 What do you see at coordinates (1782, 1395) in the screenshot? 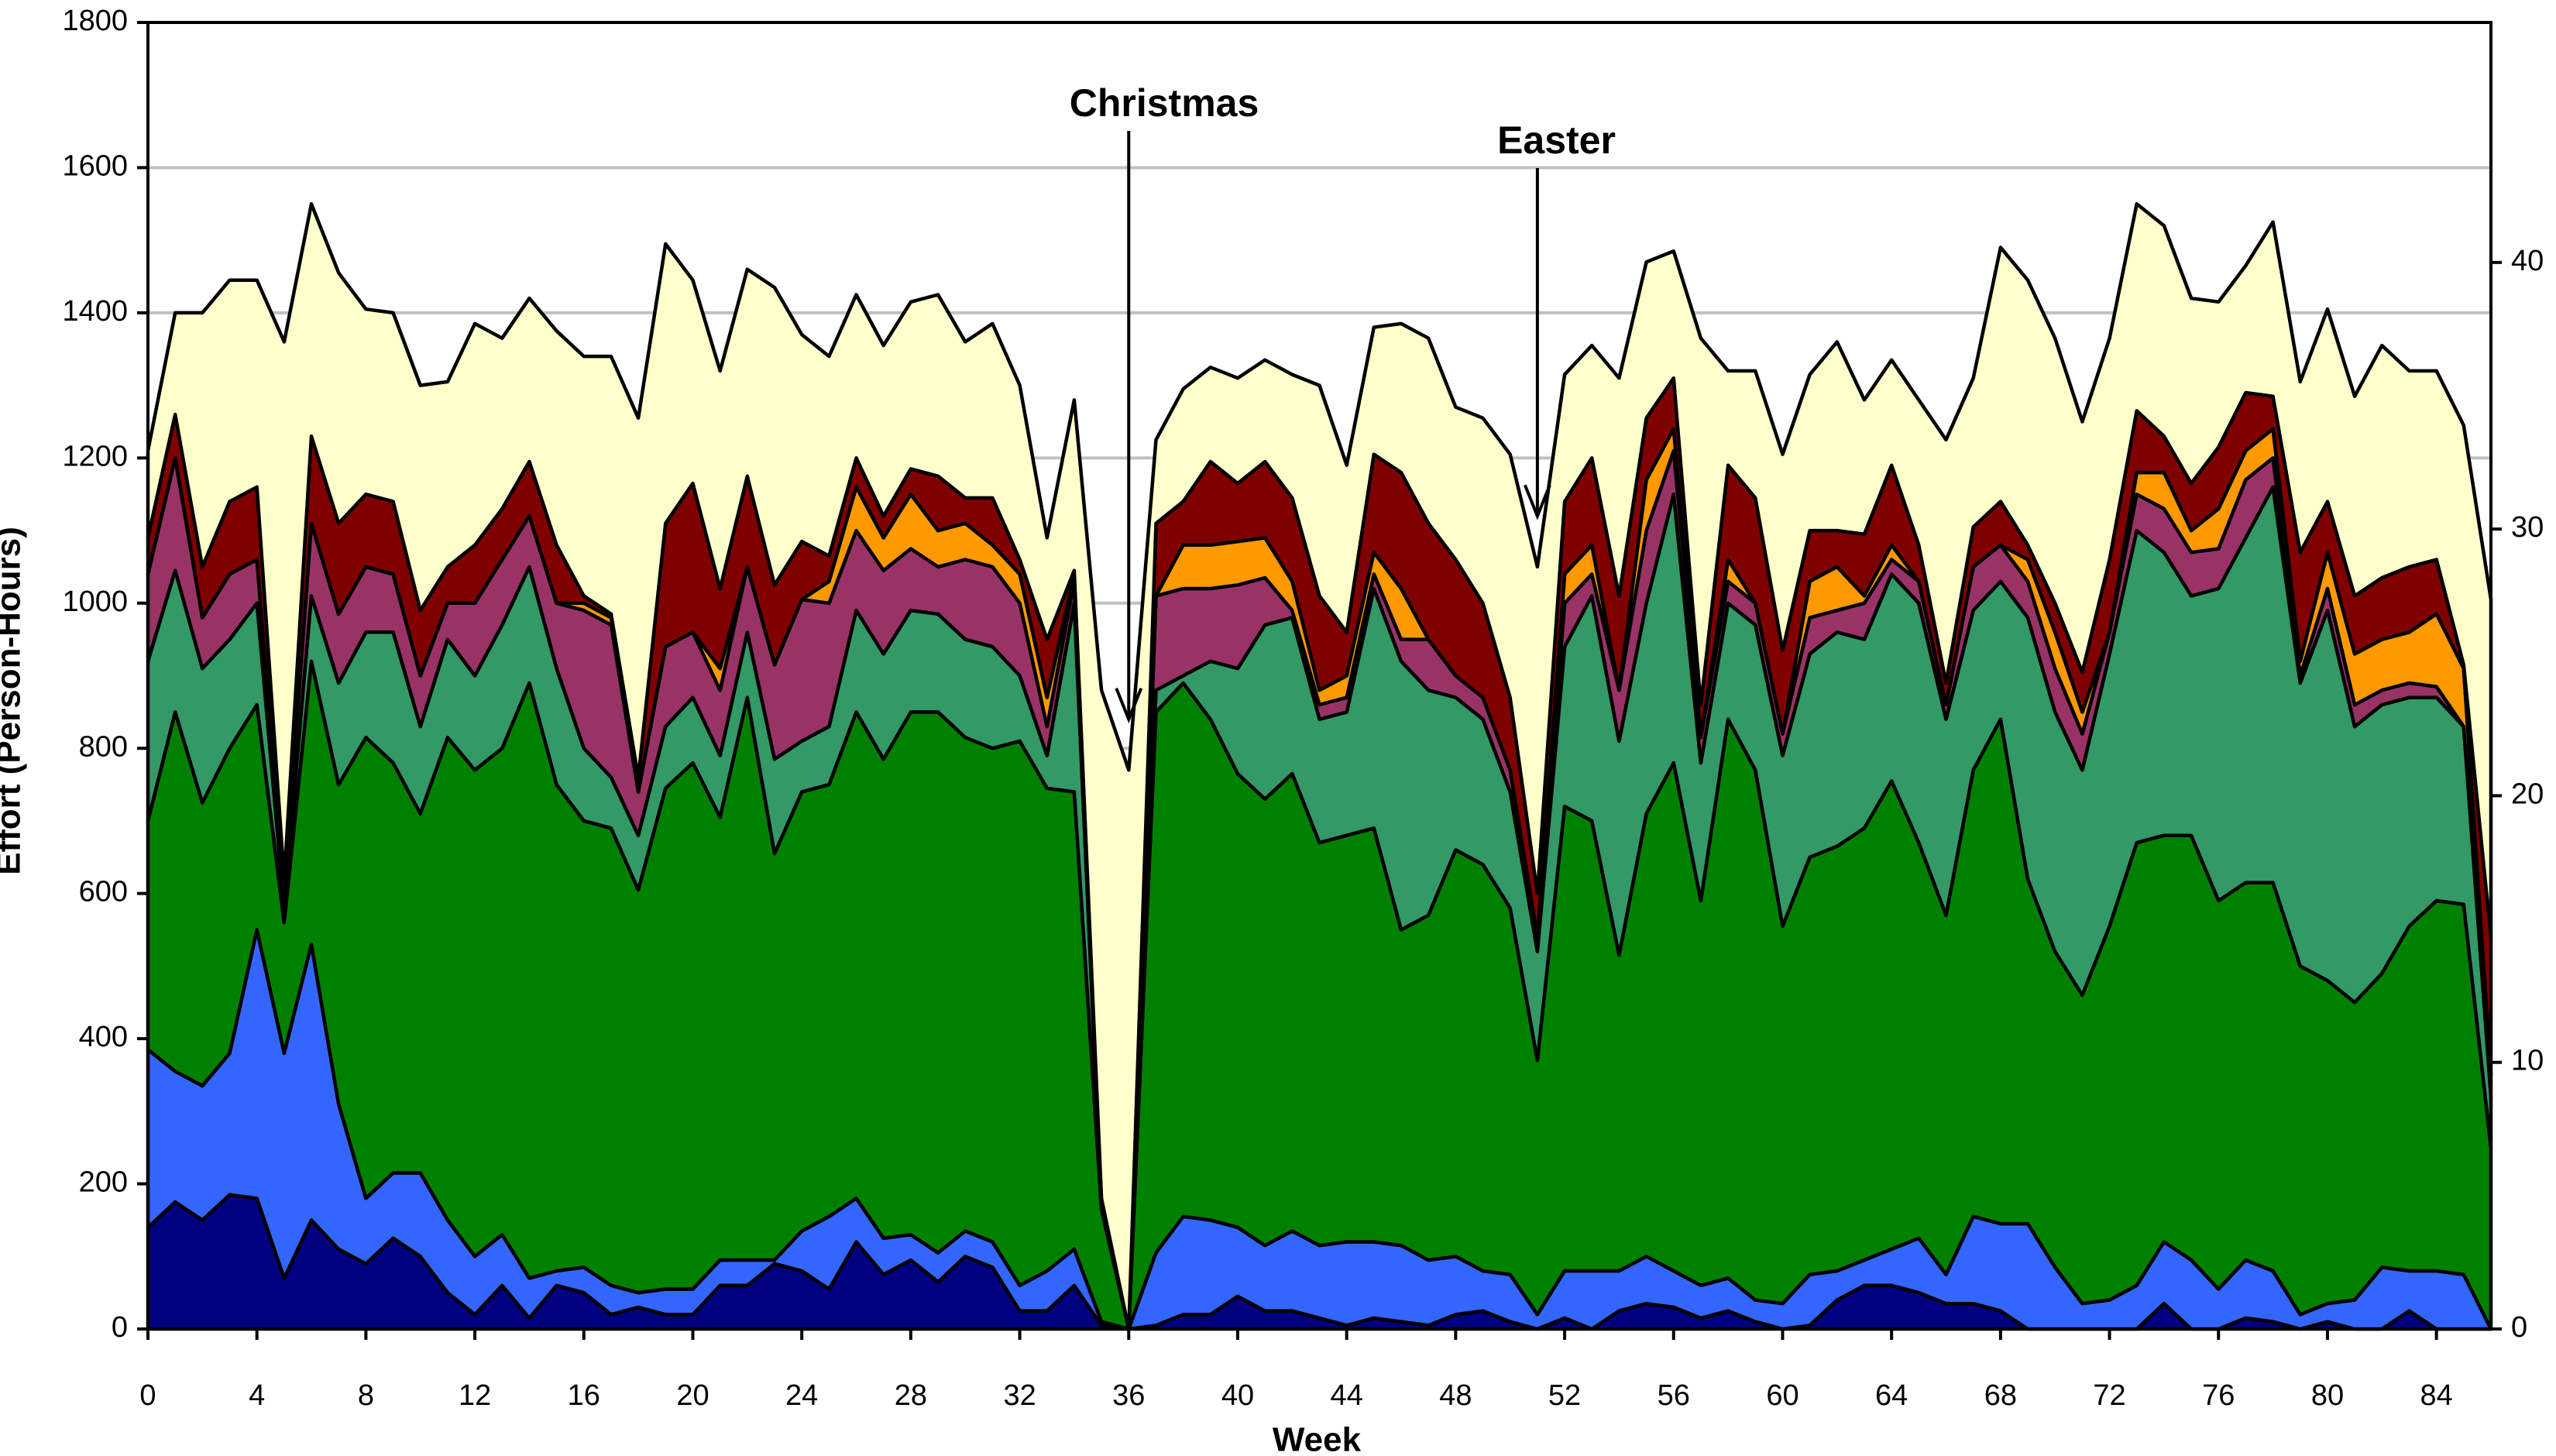
I see `x-tick-label: 60` at bounding box center [1782, 1395].